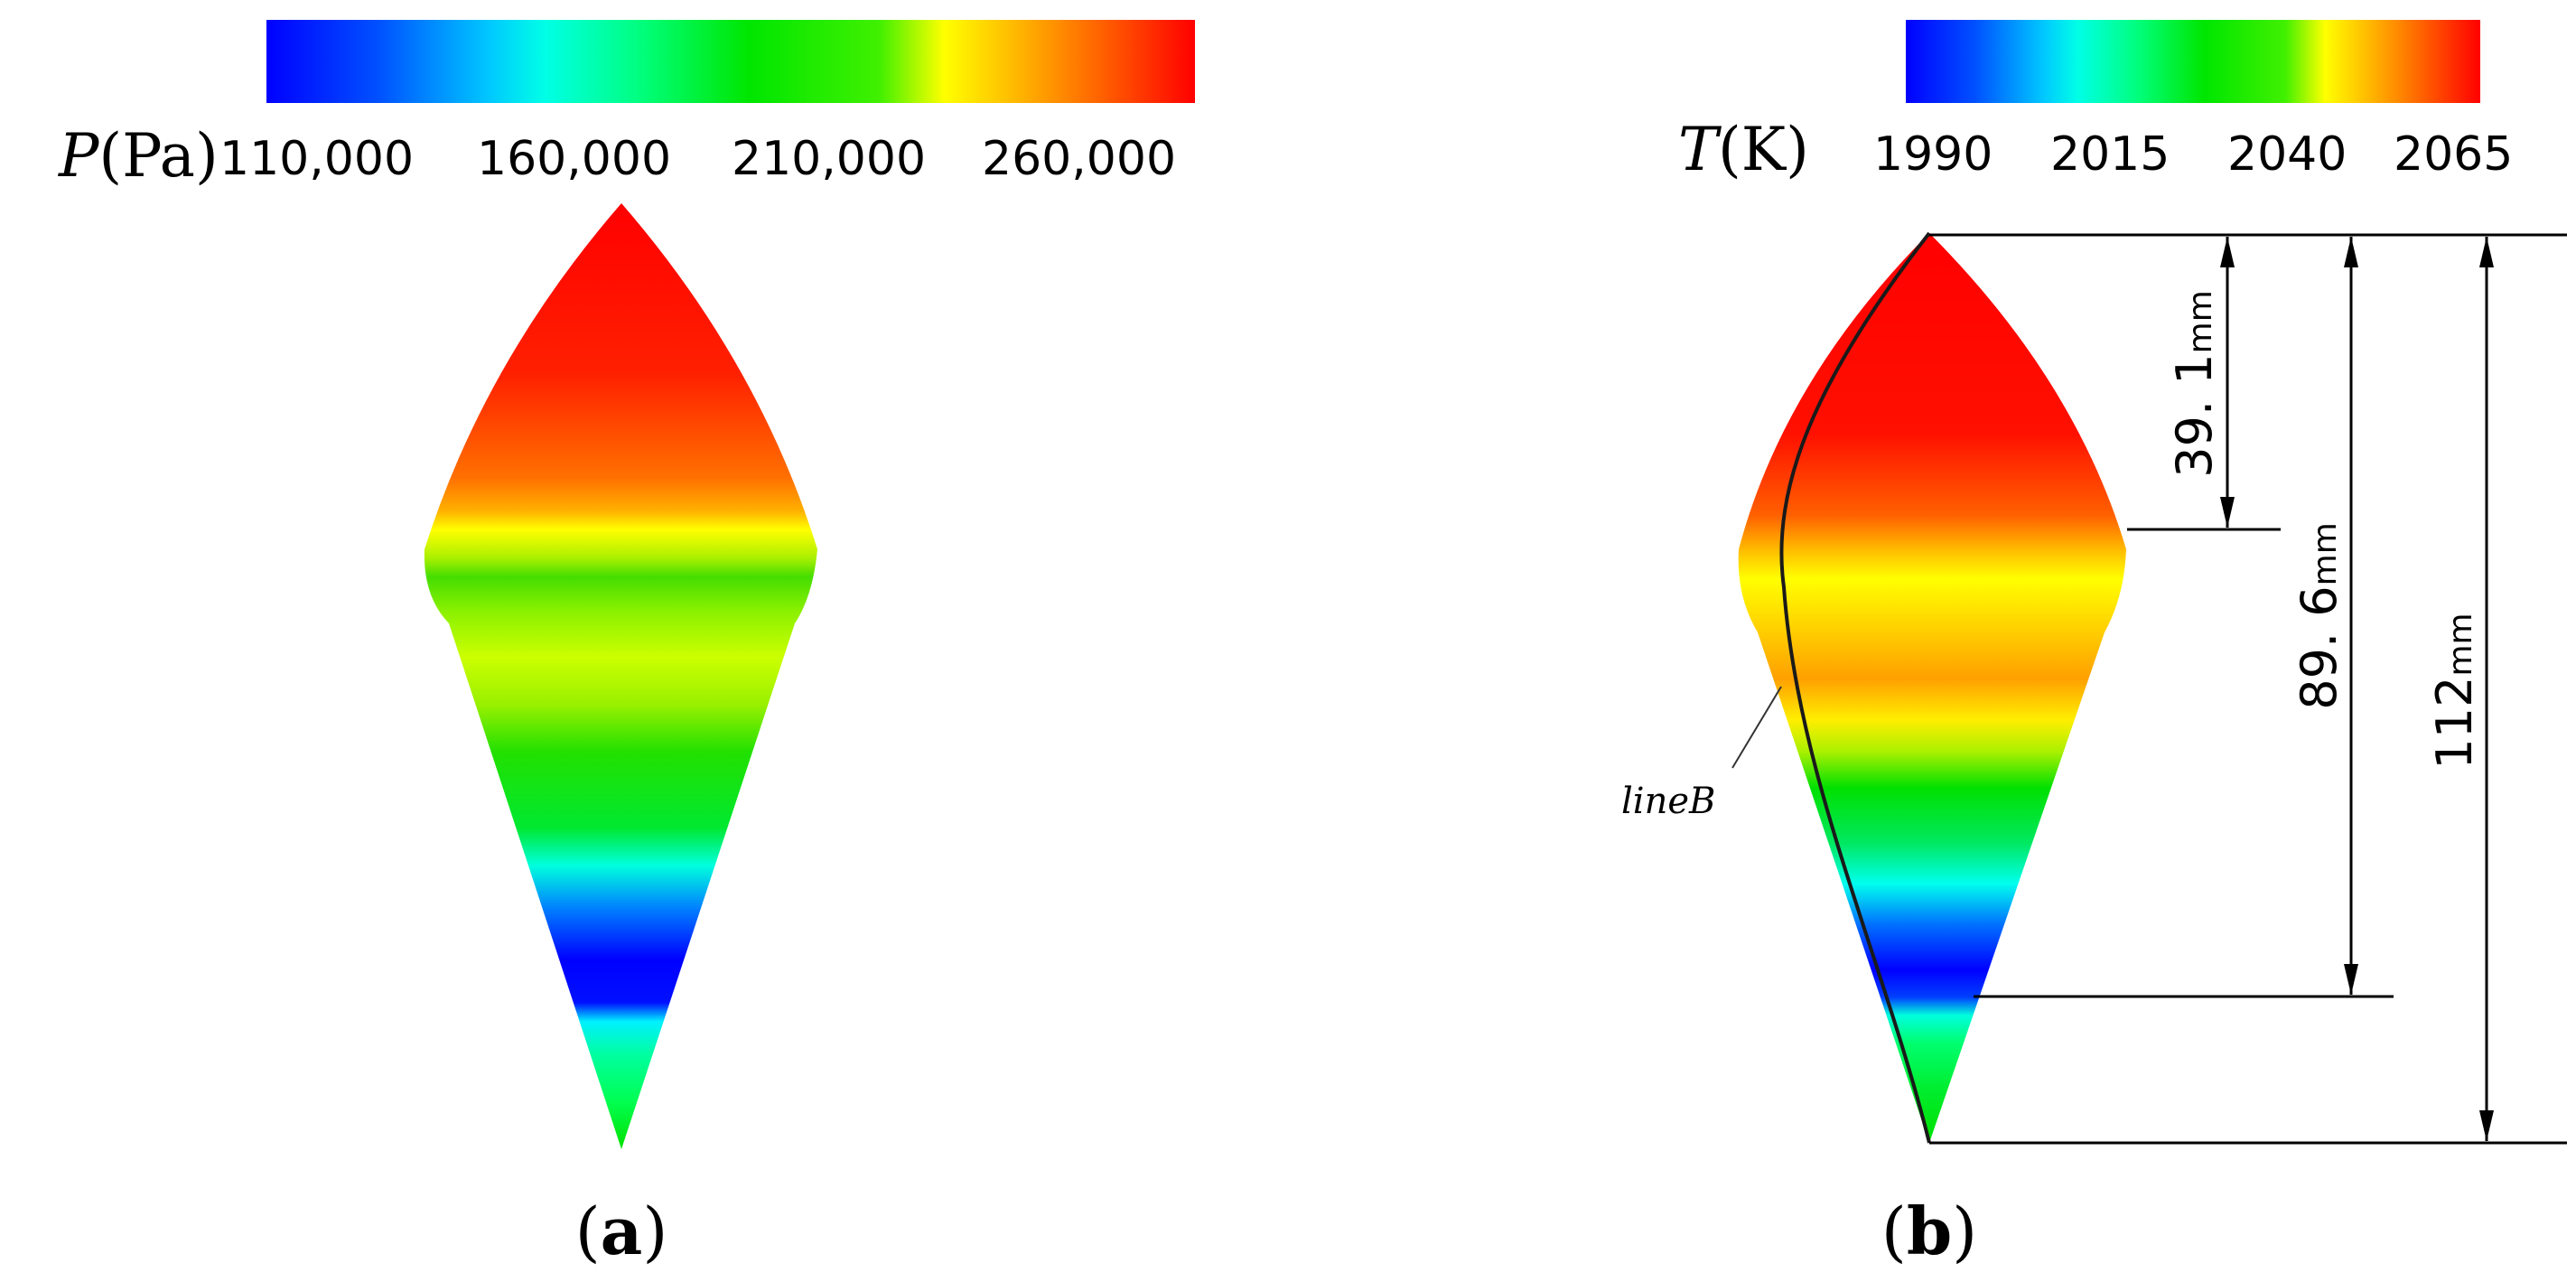 Image resolution: width=2576 pixels, height=1282 pixels. Describe the element at coordinates (1079, 159) in the screenshot. I see `pressure-tick-label: 260,000` at that location.